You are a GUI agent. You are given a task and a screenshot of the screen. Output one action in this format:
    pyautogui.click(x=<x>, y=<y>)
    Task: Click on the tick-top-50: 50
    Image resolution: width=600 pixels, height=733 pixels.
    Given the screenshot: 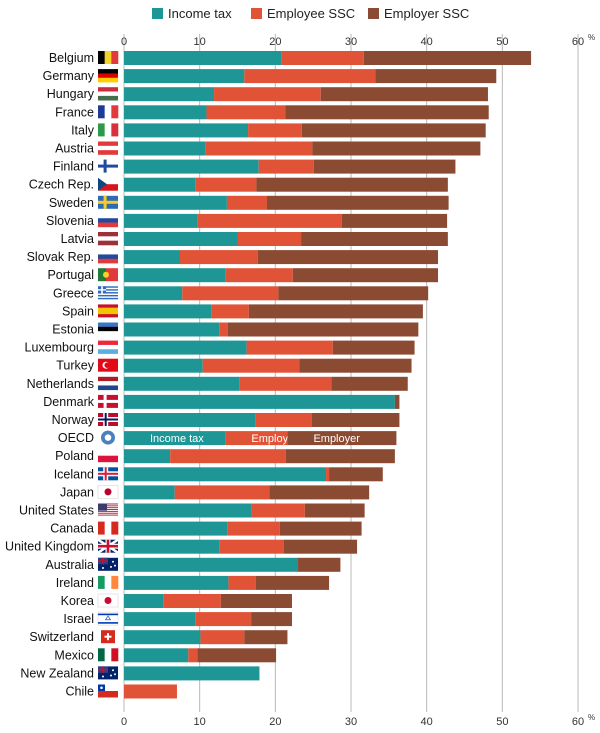 What is the action you would take?
    pyautogui.click(x=502, y=42)
    